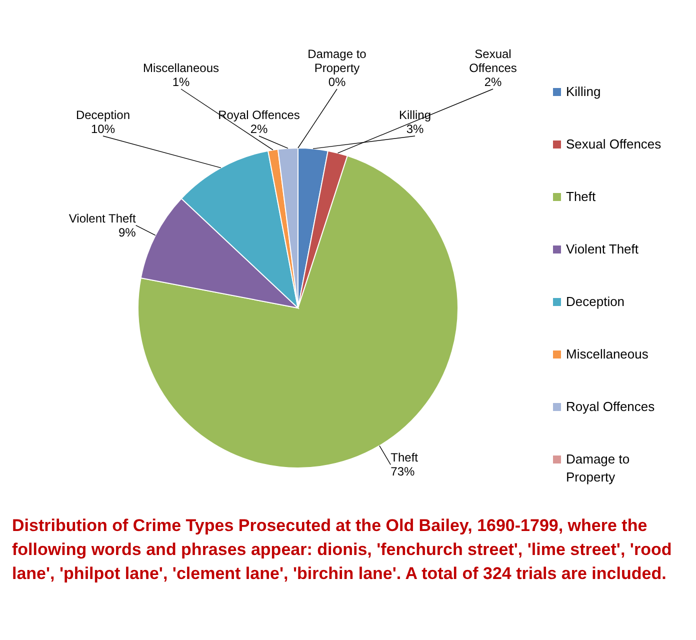  Describe the element at coordinates (598, 468) in the screenshot. I see `legend-label: Damage to Property` at that location.